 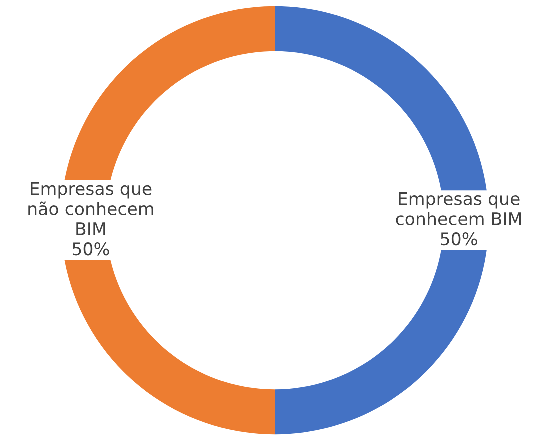 What do you see at coordinates (459, 209) in the screenshot?
I see `slice-label: Empresas que conhecem BIM` at bounding box center [459, 209].